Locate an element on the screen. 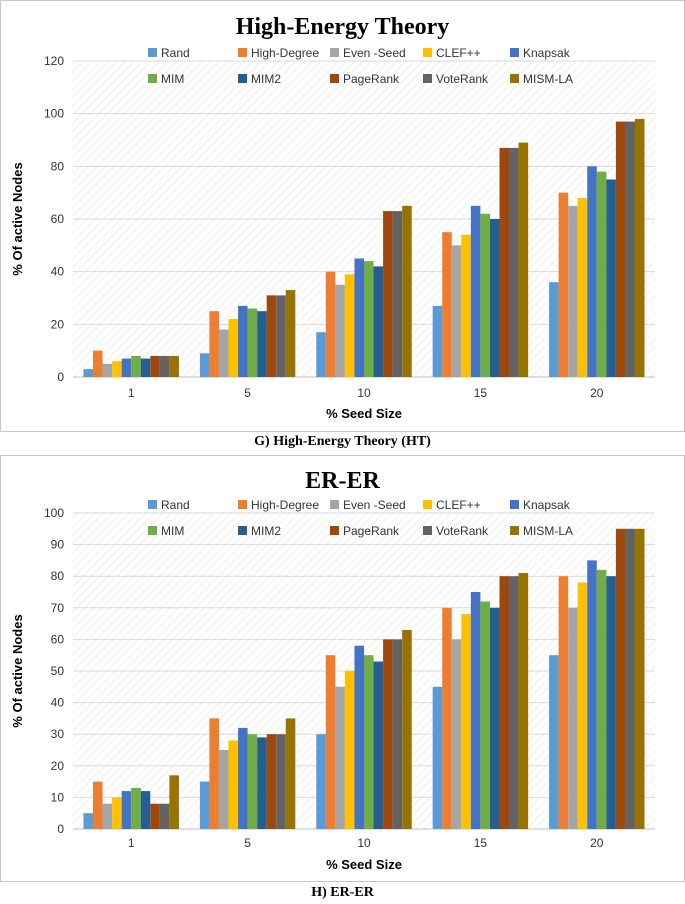 The image size is (685, 904). legend-label-mim2: MIM2 is located at coordinates (266, 531).